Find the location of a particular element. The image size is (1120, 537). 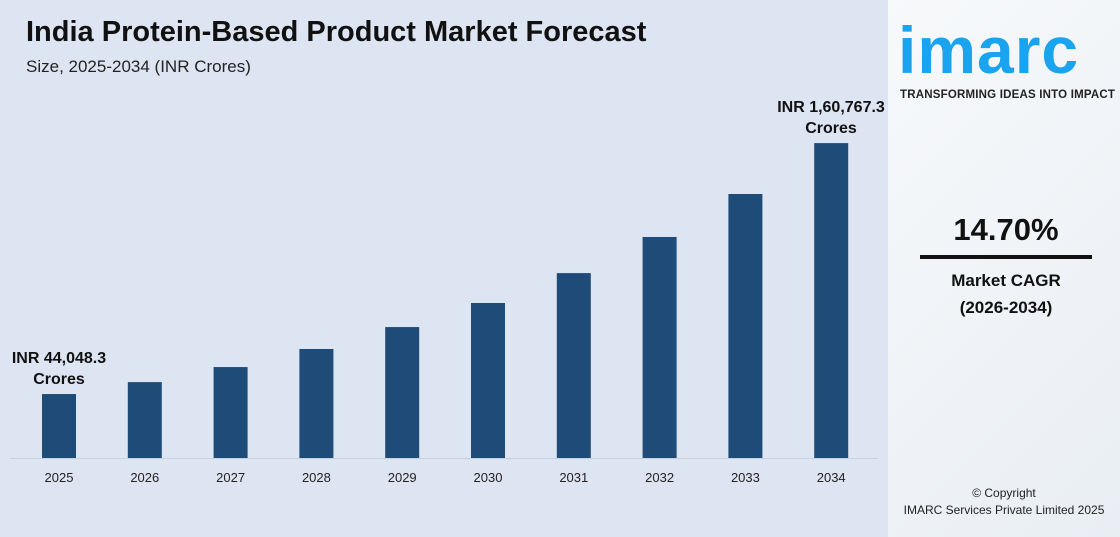

bar-2026 is located at coordinates (144, 420).